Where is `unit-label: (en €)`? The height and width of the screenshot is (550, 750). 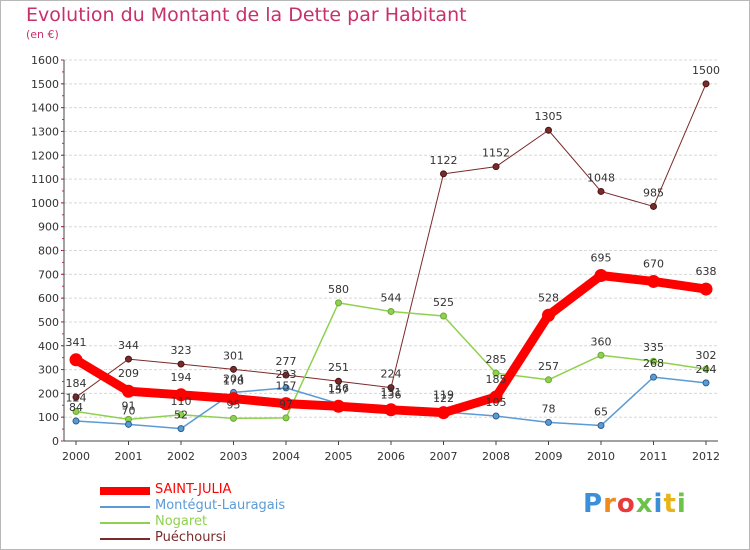 unit-label: (en €) is located at coordinates (42, 34).